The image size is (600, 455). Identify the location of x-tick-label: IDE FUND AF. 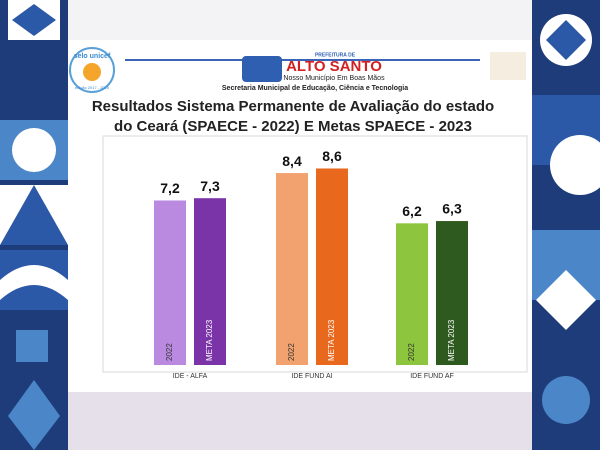
(432, 376).